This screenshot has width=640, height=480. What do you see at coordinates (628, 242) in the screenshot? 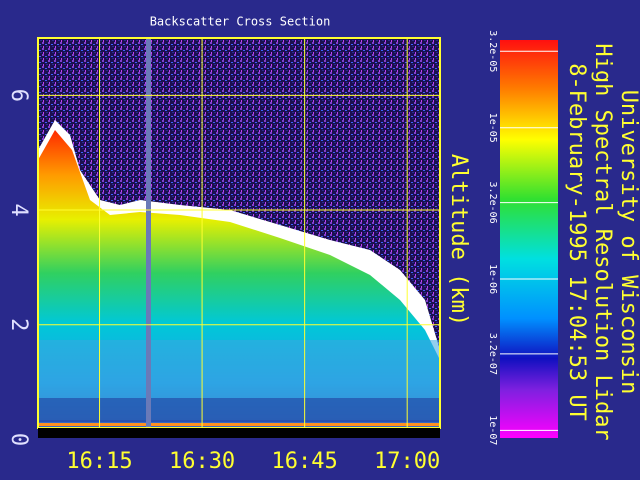
I see `side-text: University of Wisconsin` at bounding box center [628, 242].